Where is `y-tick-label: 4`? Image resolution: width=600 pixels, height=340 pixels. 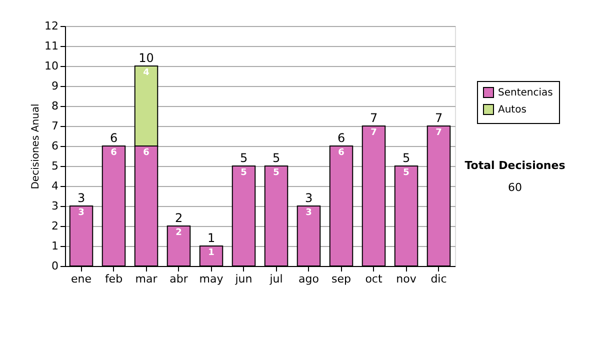 y-tick-label: 4 is located at coordinates (55, 186).